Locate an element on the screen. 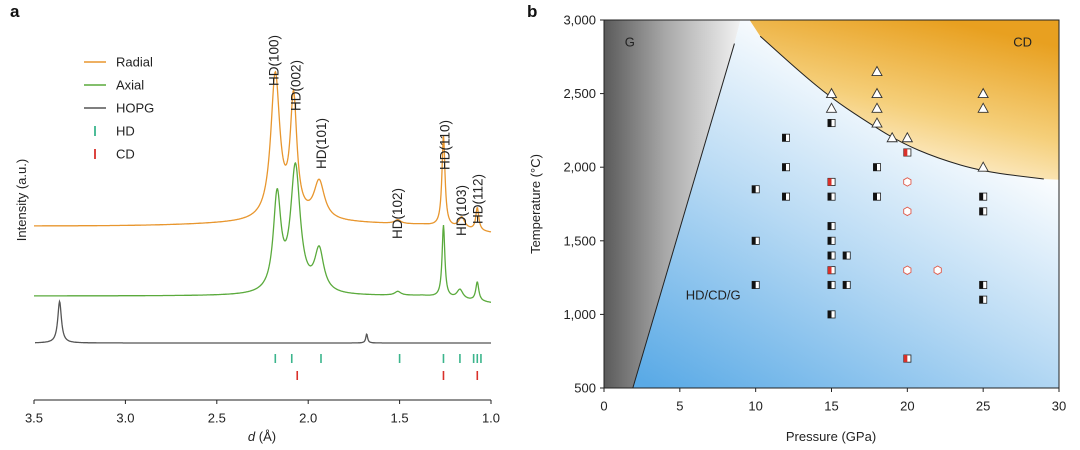 This screenshot has height=450, width=1080. legend-label-hd: HD is located at coordinates (125, 131).